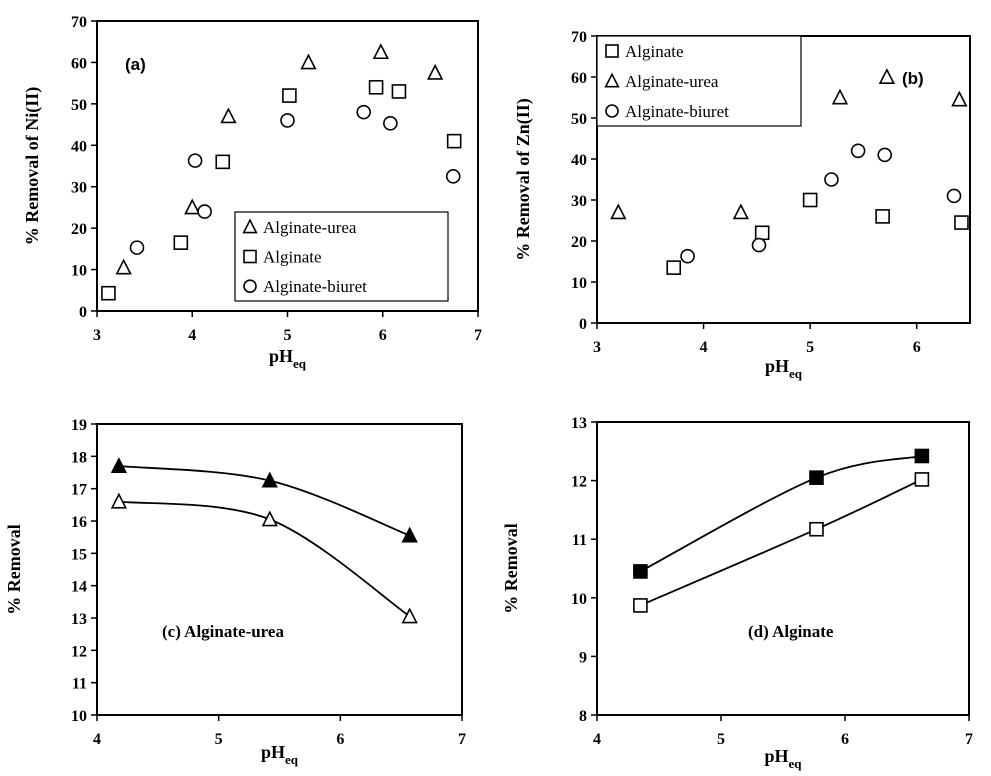 The image size is (991, 776). I want to click on y-tick-label: 9, so click(583, 657).